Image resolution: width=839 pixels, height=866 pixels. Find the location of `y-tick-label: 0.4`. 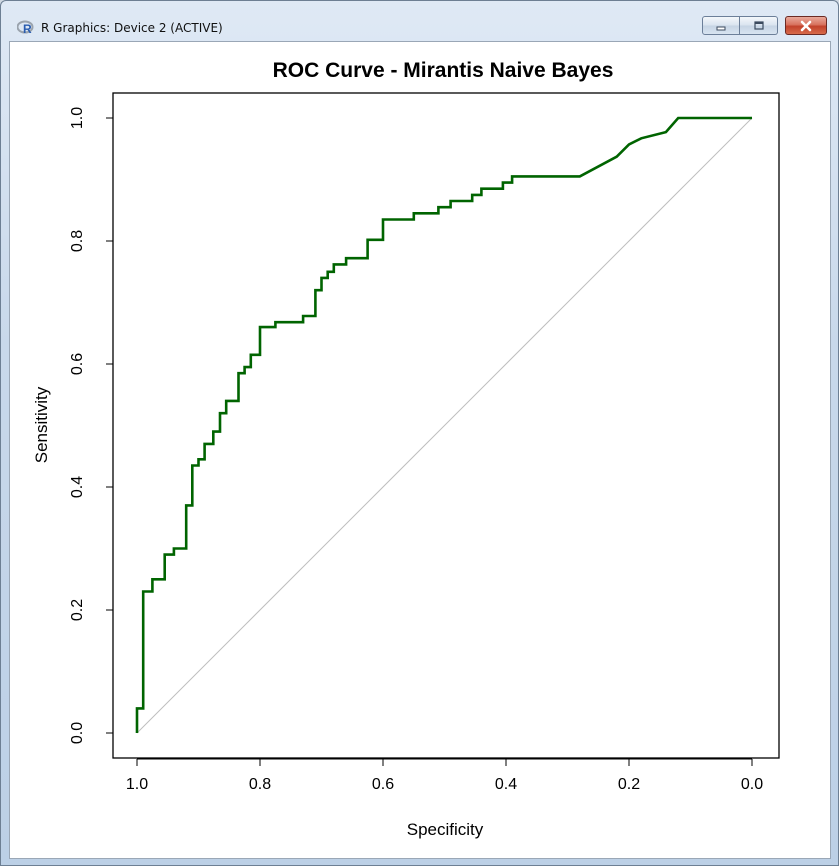

y-tick-label: 0.4 is located at coordinates (77, 487).